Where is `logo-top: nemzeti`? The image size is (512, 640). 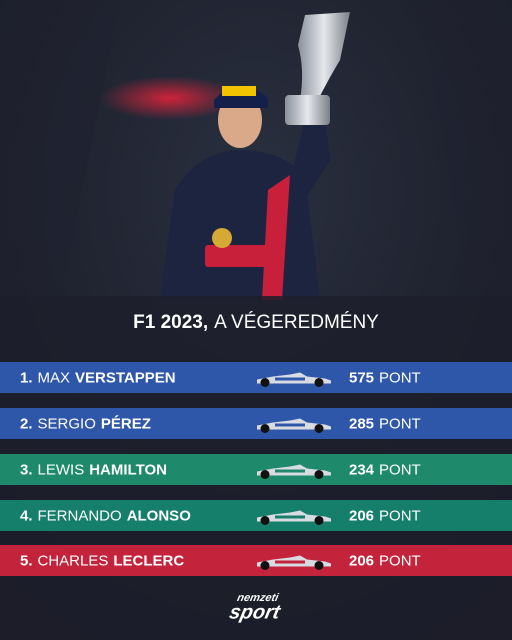
logo-top: nemzeti is located at coordinates (258, 598).